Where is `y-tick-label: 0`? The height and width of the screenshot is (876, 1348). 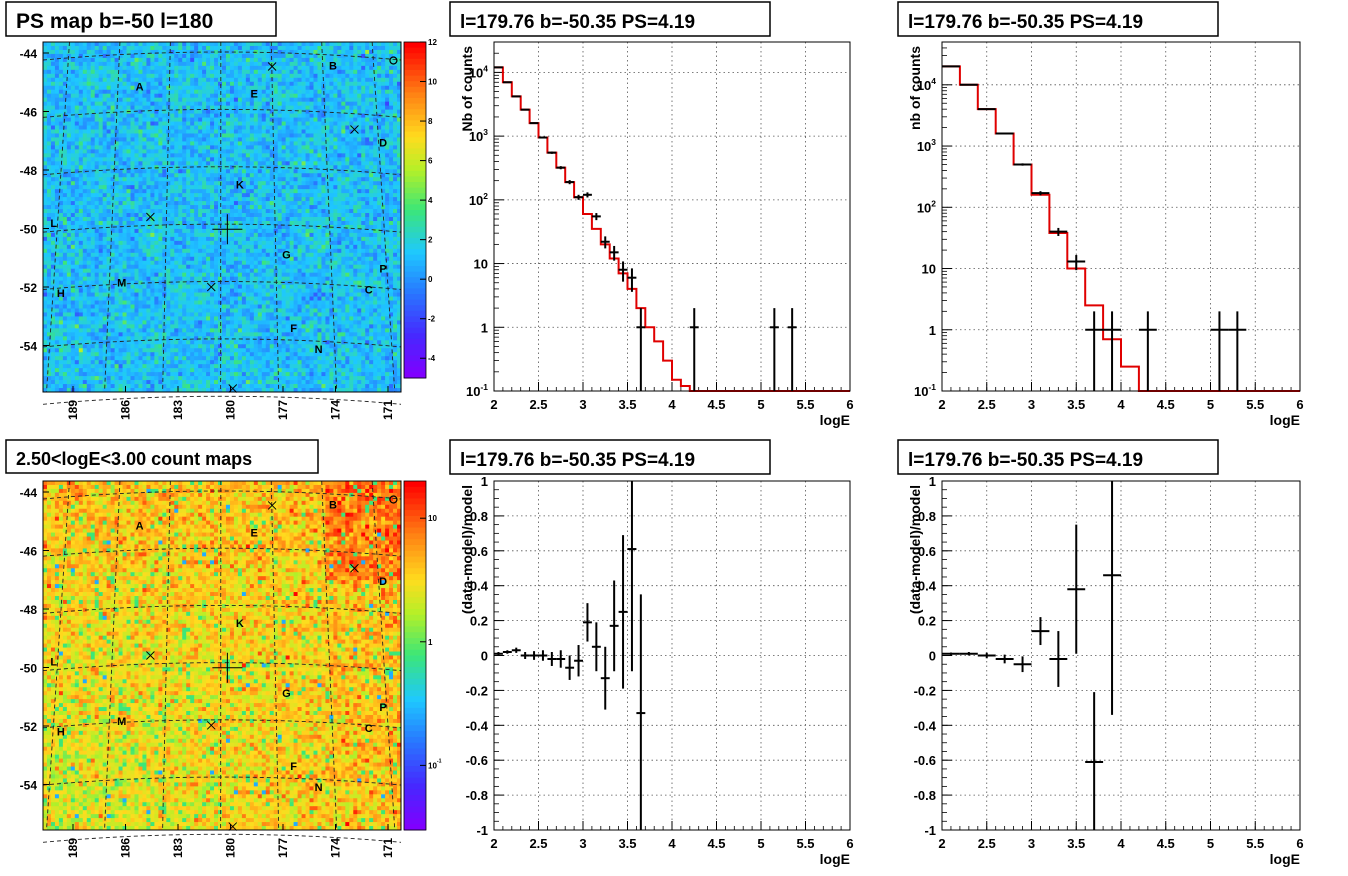
y-tick-label: 0 is located at coordinates (932, 656).